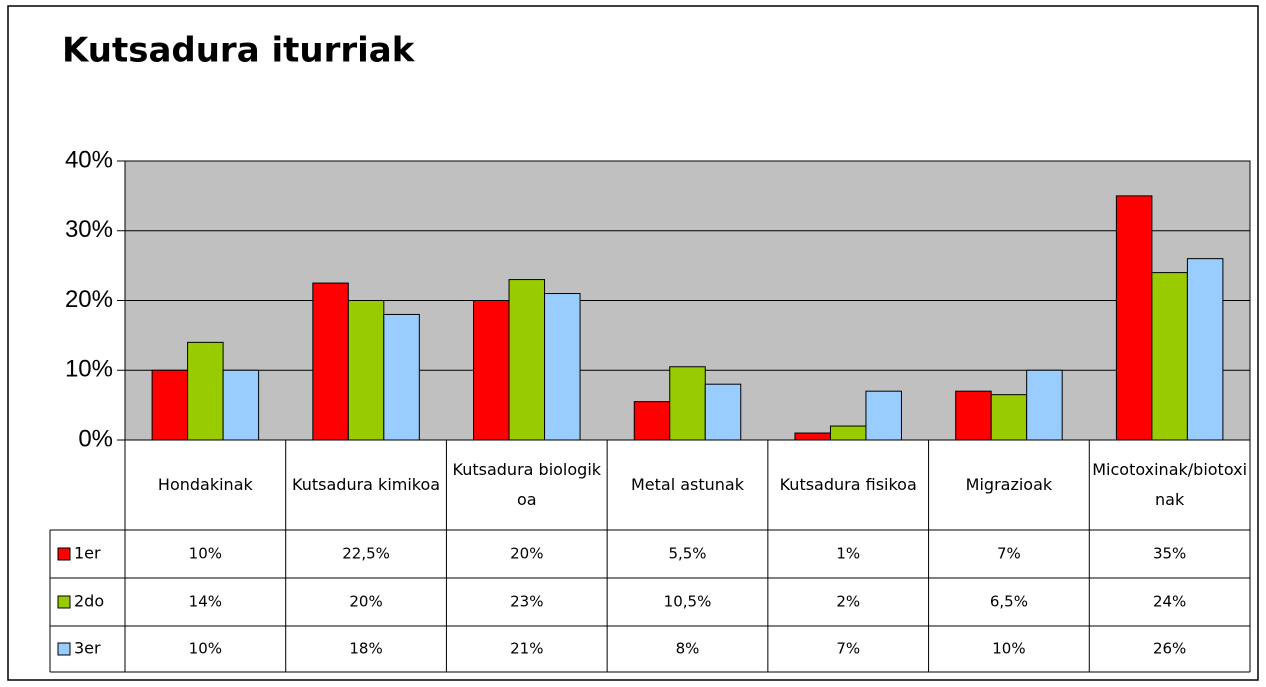 The width and height of the screenshot is (1266, 687). What do you see at coordinates (95, 438) in the screenshot?
I see `y-tick-label: 0%` at bounding box center [95, 438].